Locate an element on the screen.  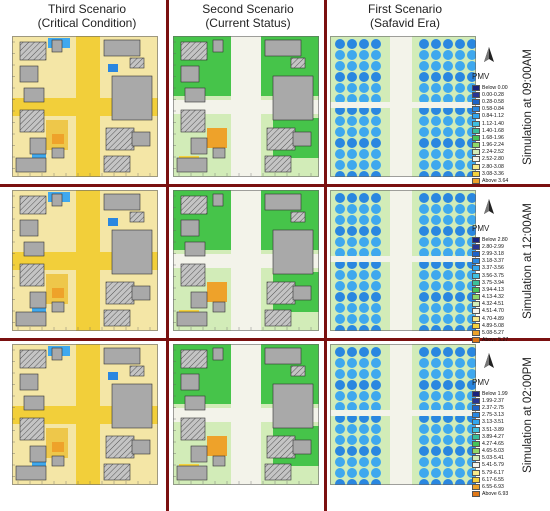
legend-item: Above 3.64 is located at coordinates (490, 181).